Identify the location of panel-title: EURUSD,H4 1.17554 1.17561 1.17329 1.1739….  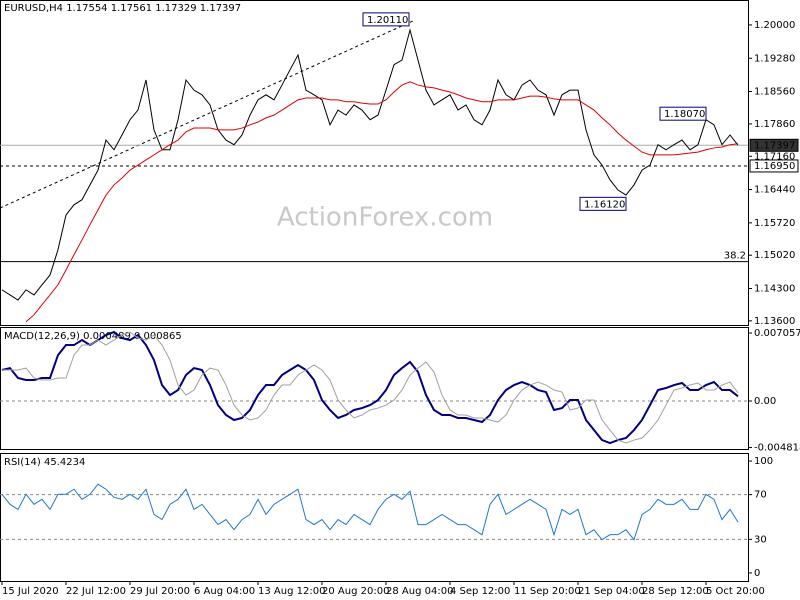
(122, 8).